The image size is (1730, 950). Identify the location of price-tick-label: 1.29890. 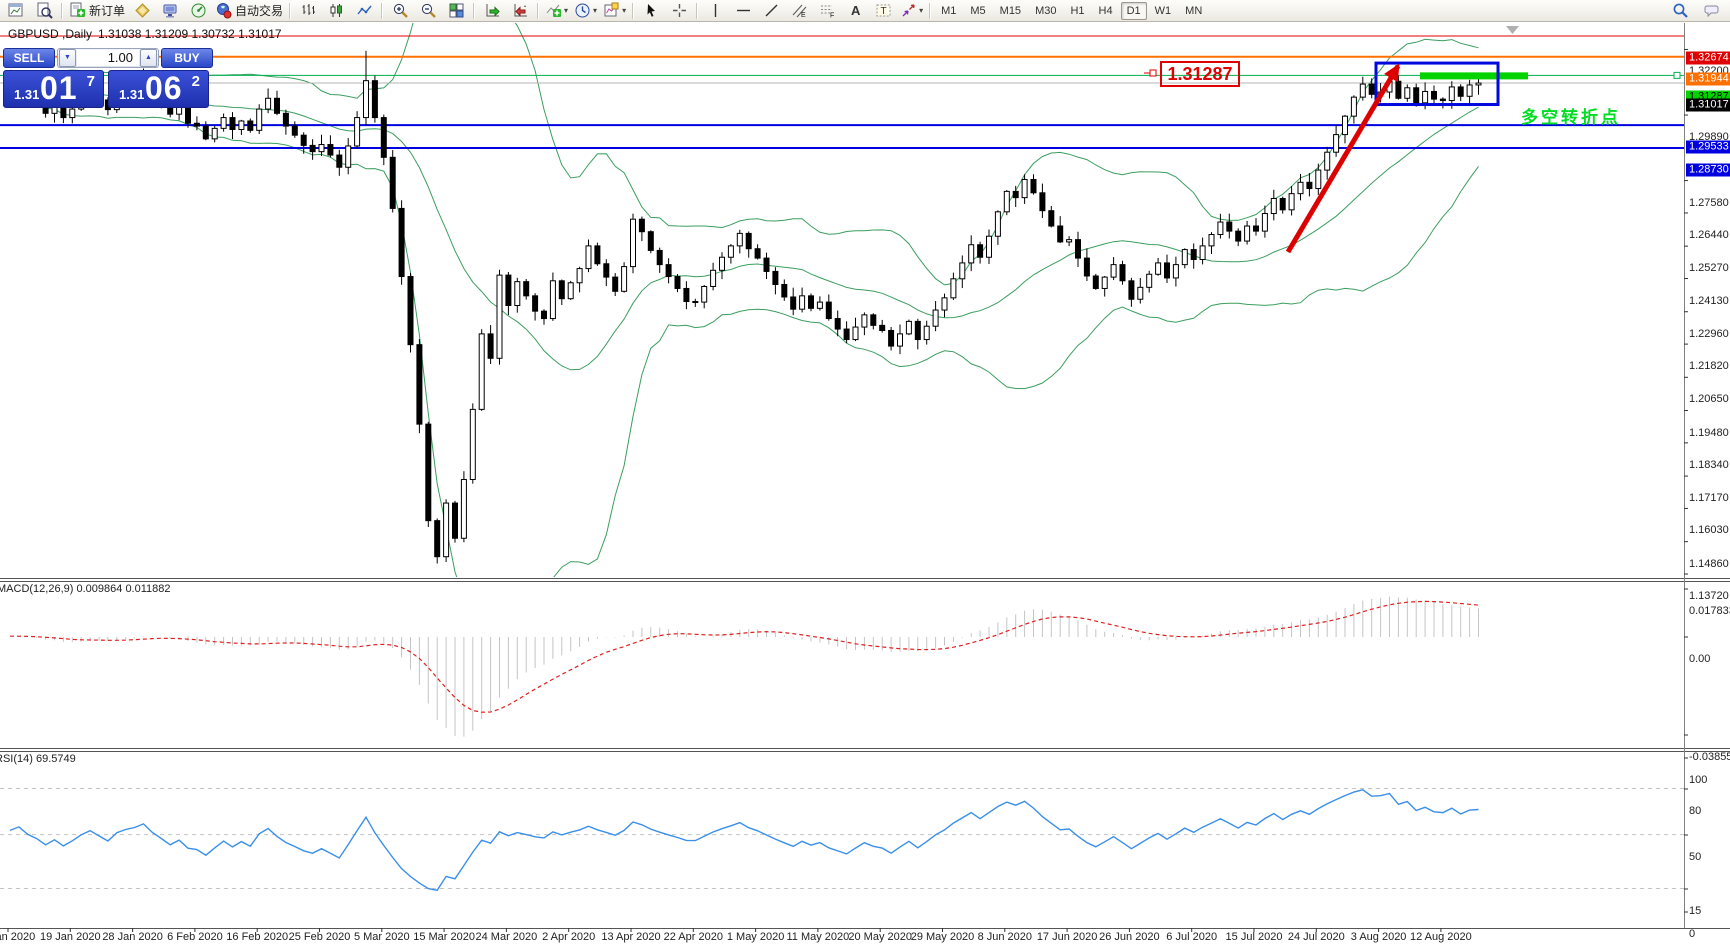
(1709, 137).